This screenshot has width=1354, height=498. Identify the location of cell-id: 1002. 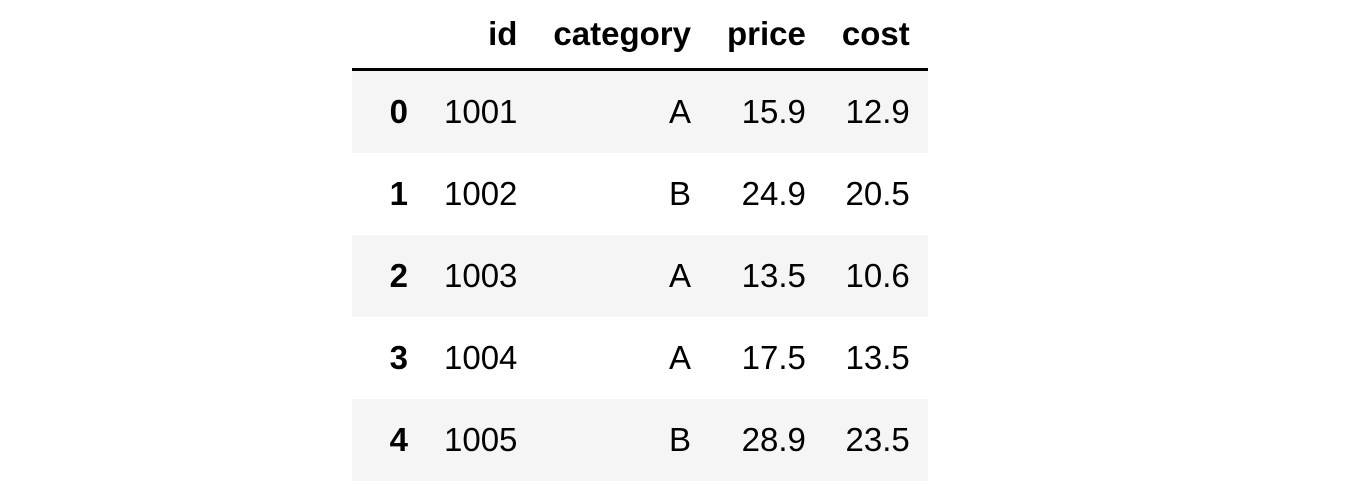
(481, 193).